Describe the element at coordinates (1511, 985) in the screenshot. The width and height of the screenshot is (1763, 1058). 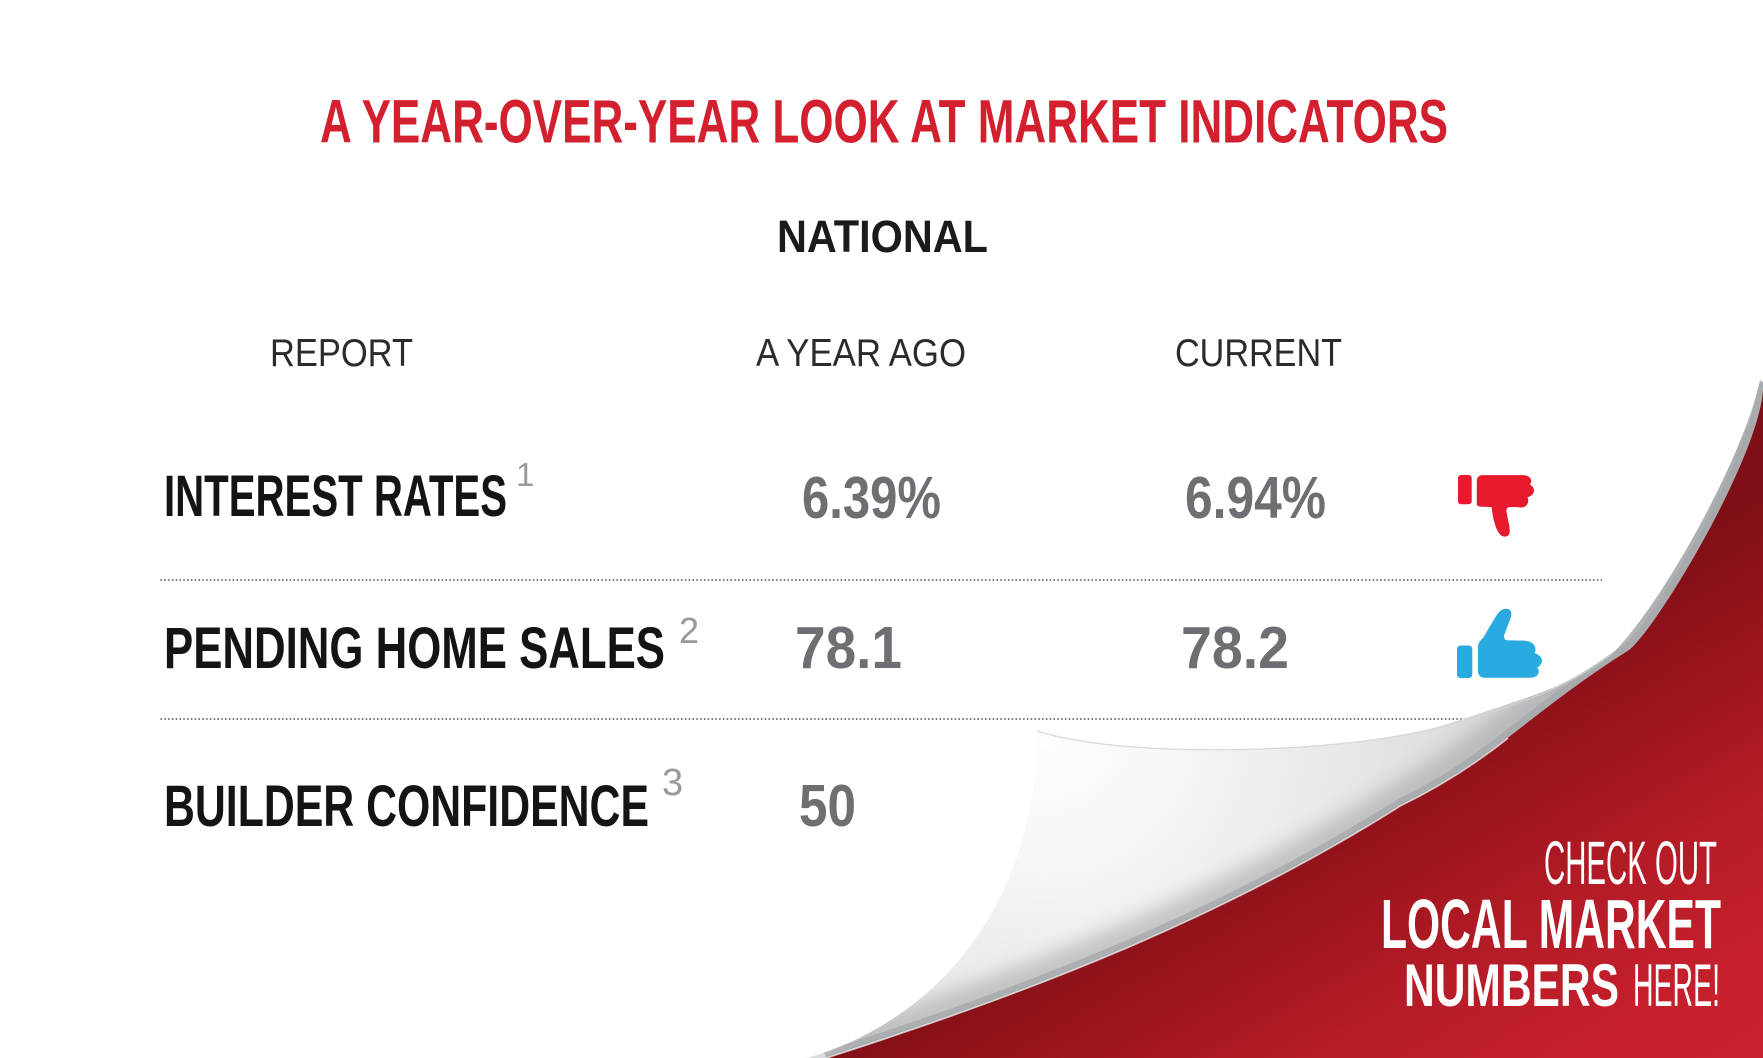
I see `svg-text: NUMBERS` at that location.